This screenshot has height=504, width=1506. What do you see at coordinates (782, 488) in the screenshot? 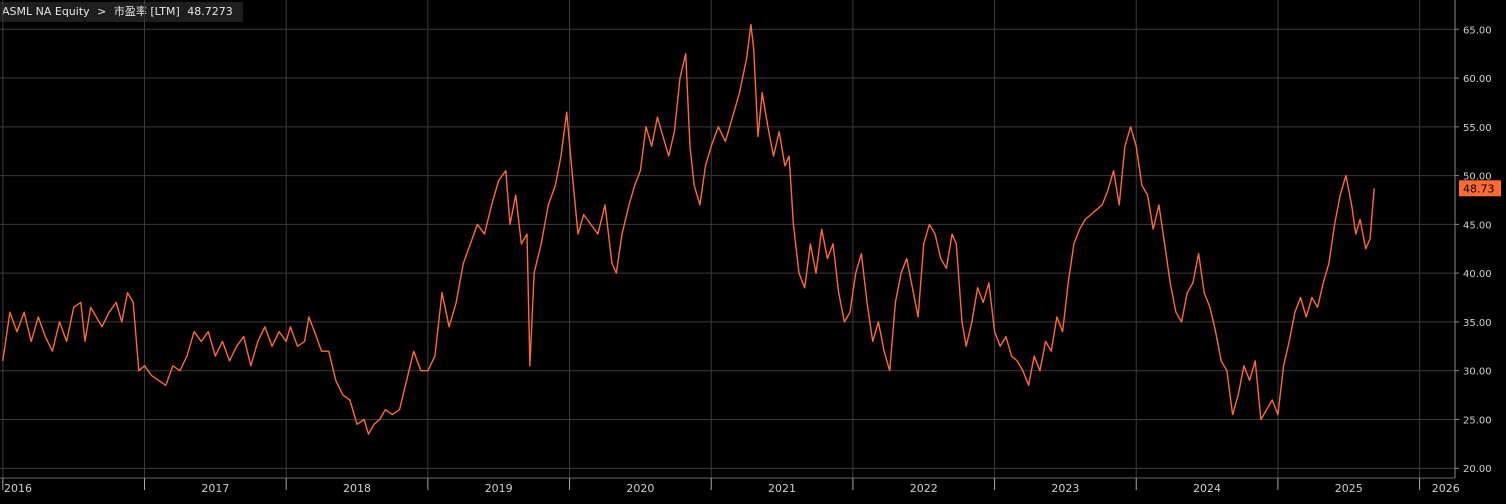
I see `x-tick-label: 2021` at bounding box center [782, 488].